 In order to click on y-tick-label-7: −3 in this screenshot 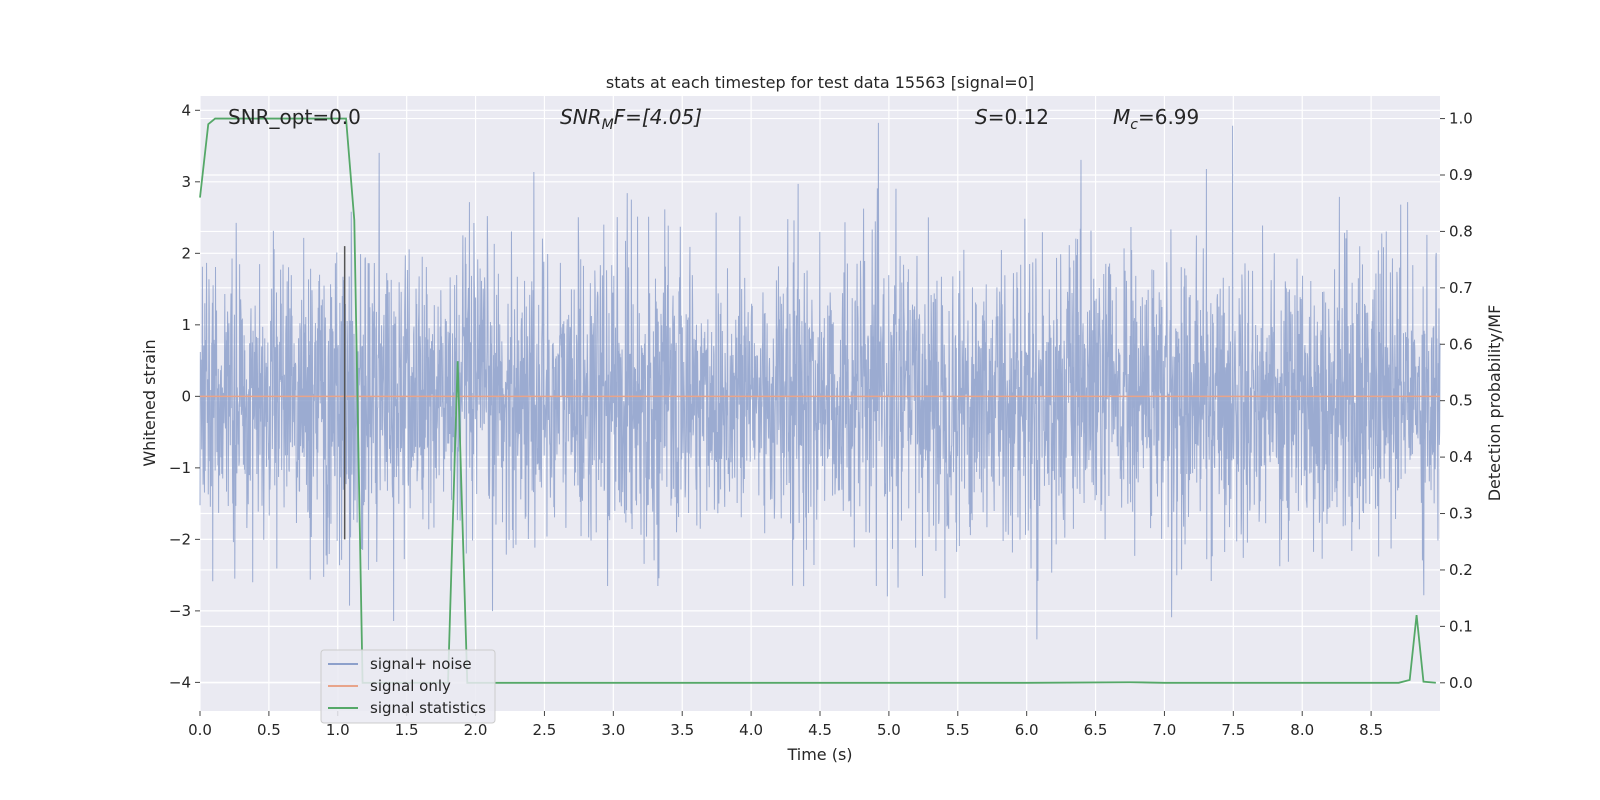, I will do `click(180, 611)`.